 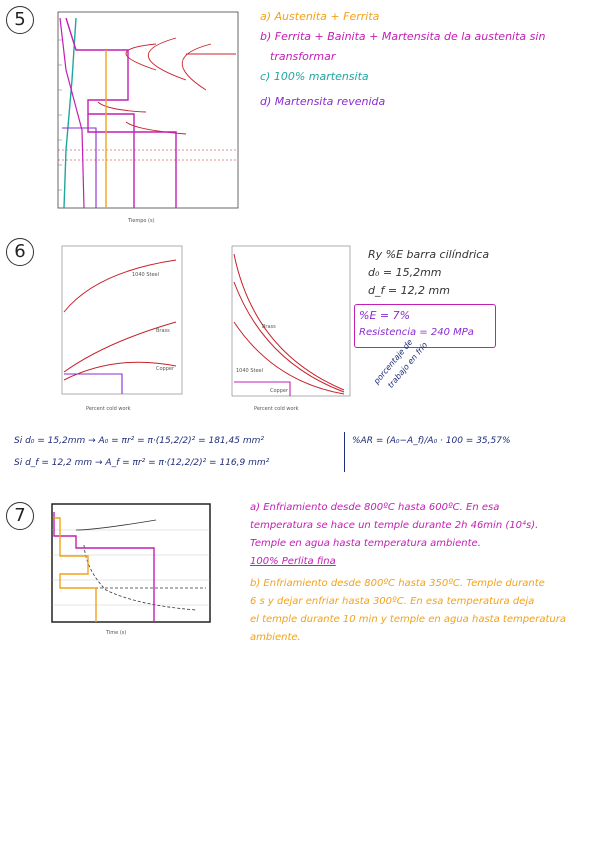 What do you see at coordinates (409, 290) in the screenshot?
I see `notes-df: d_f = 12,2 mm` at bounding box center [409, 290].